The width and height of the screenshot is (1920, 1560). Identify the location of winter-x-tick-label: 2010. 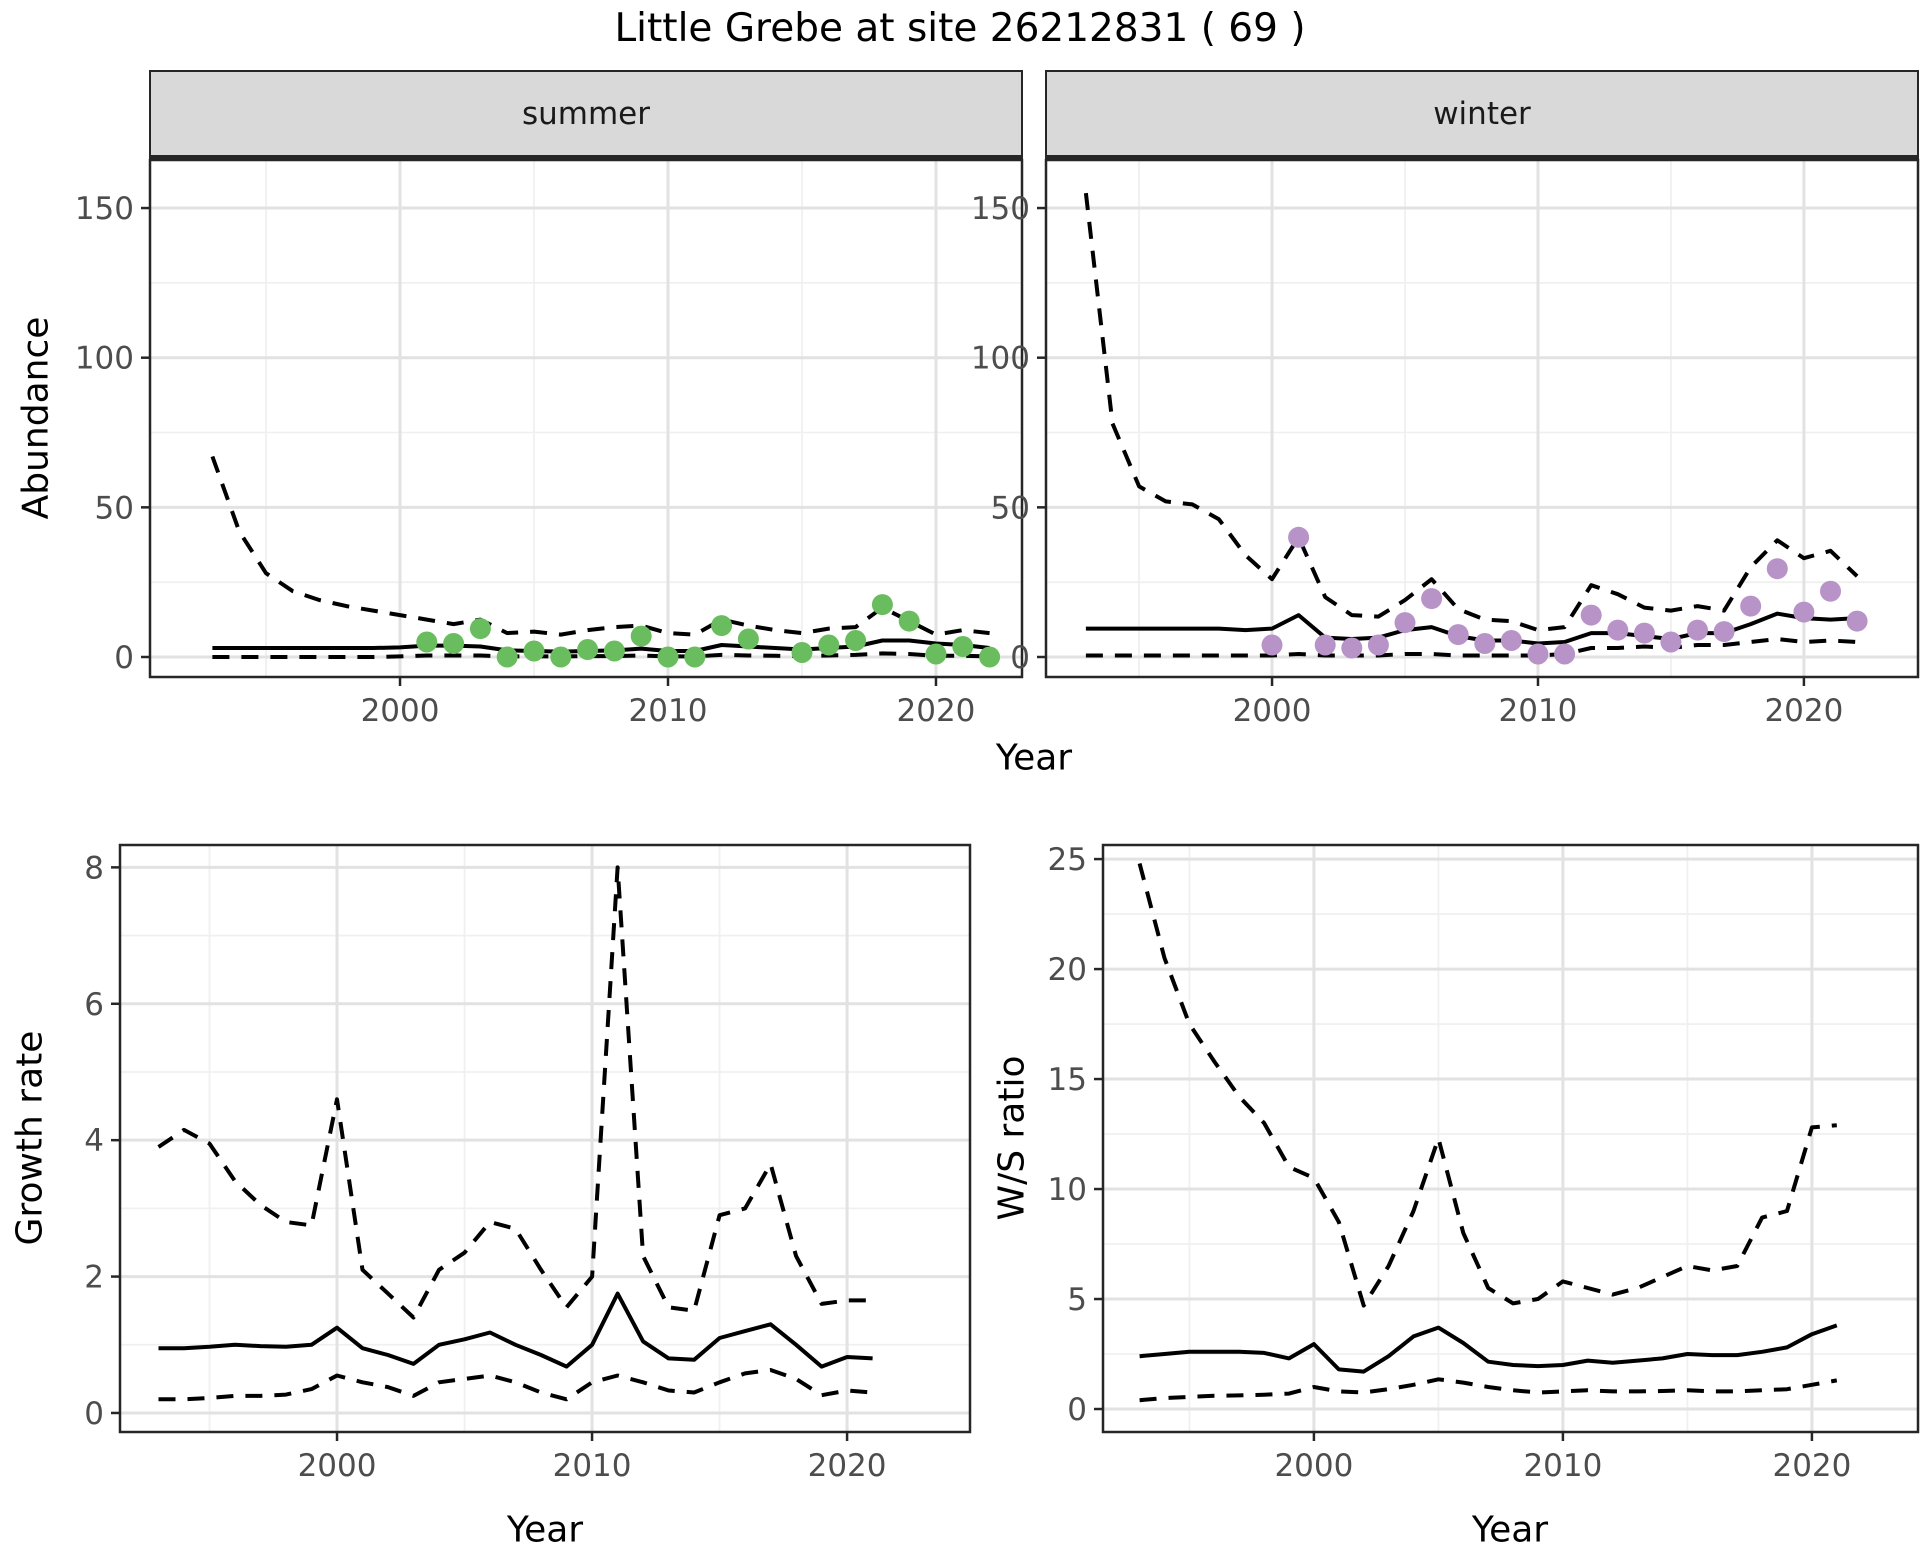
(1538, 711).